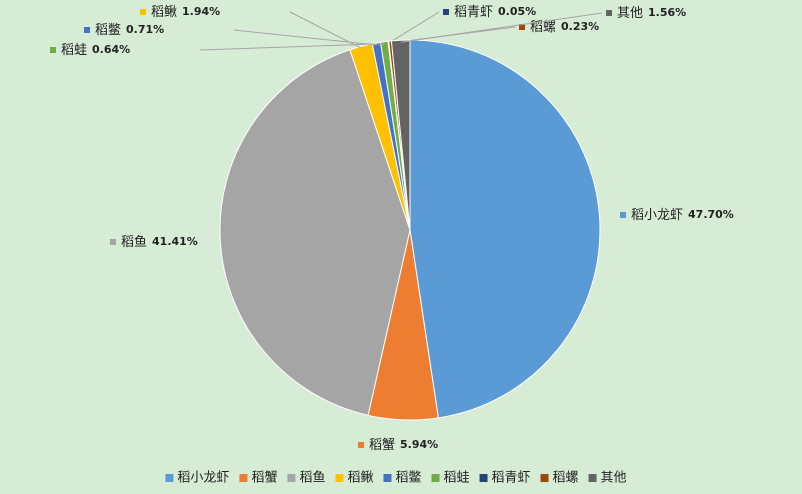 The width and height of the screenshot is (802, 494). Describe the element at coordinates (264, 478) in the screenshot. I see `legend-label: 稻蟹` at that location.